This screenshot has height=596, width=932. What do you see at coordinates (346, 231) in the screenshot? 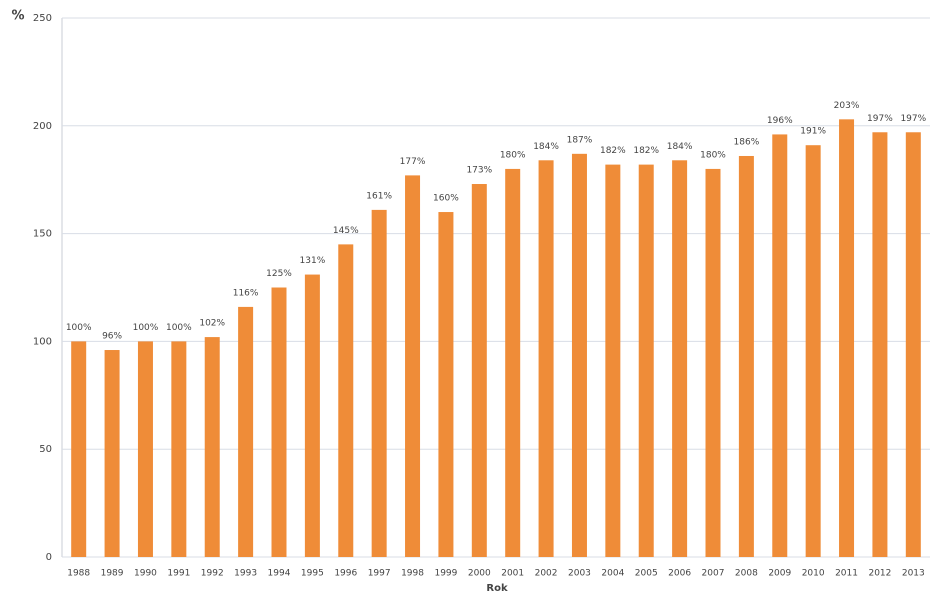
I see `value-label: 145%` at bounding box center [346, 231].